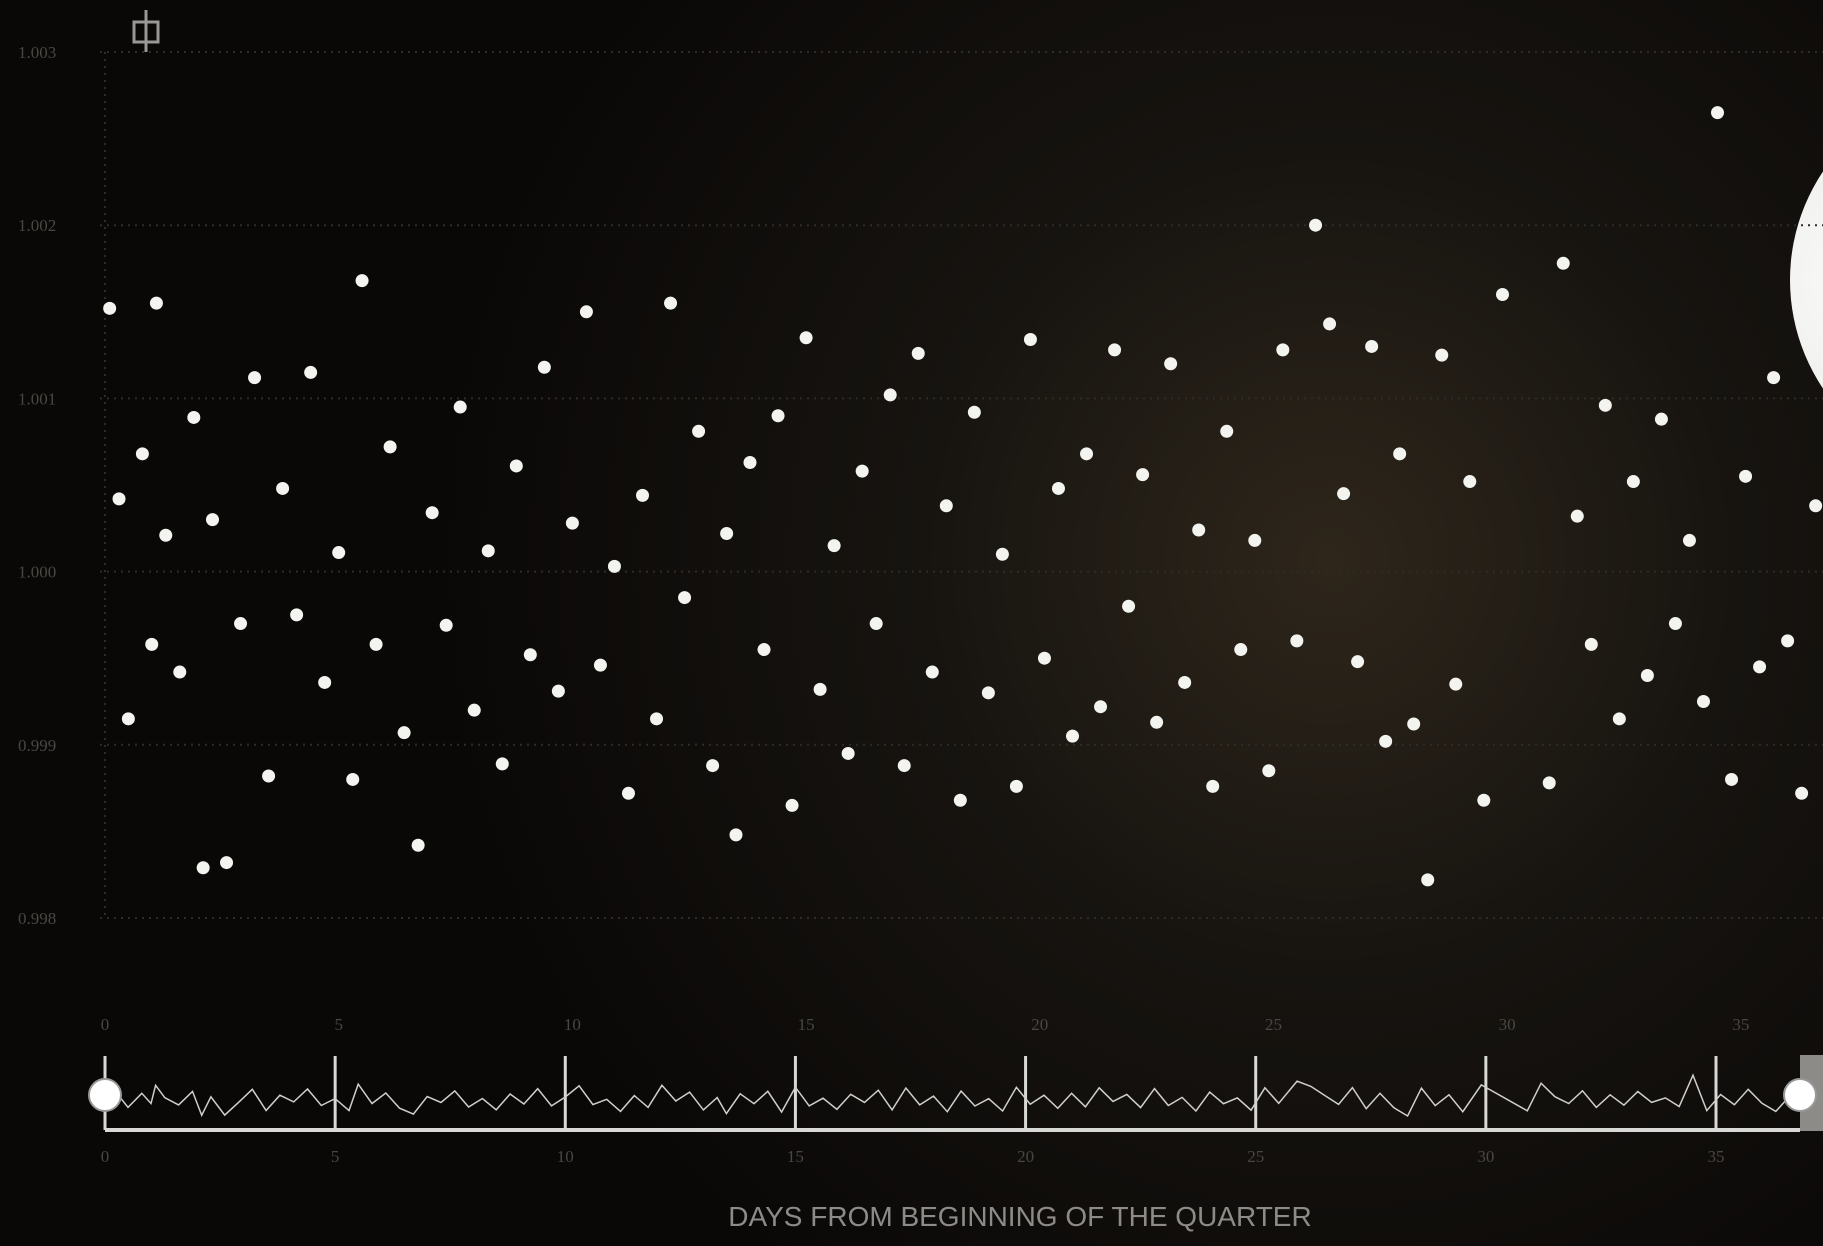 This screenshot has width=1823, height=1246. Describe the element at coordinates (1800, 1095) in the screenshot. I see `range-handle-right` at that location.